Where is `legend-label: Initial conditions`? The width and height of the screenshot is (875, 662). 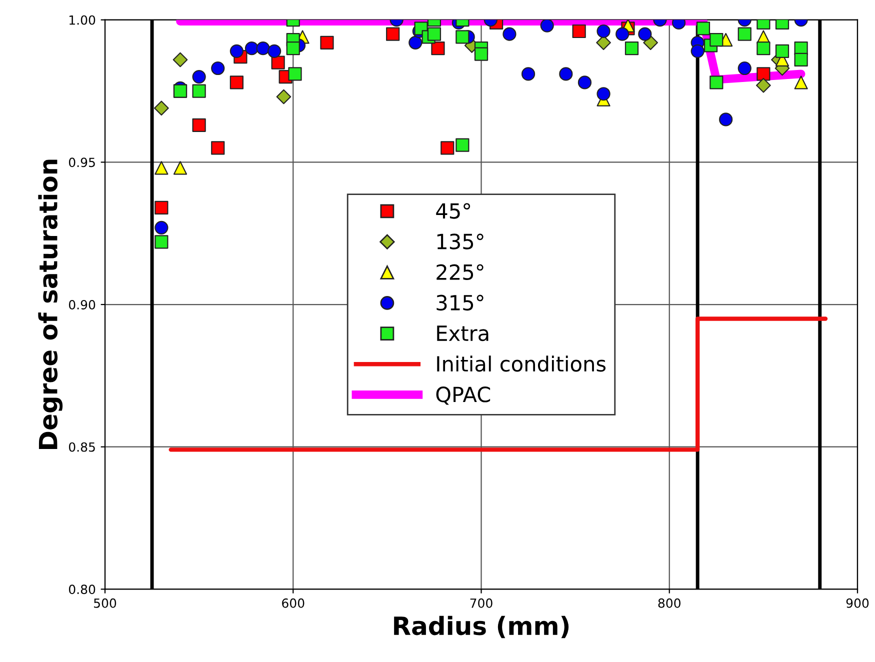
legend-label: Initial conditions is located at coordinates (521, 364).